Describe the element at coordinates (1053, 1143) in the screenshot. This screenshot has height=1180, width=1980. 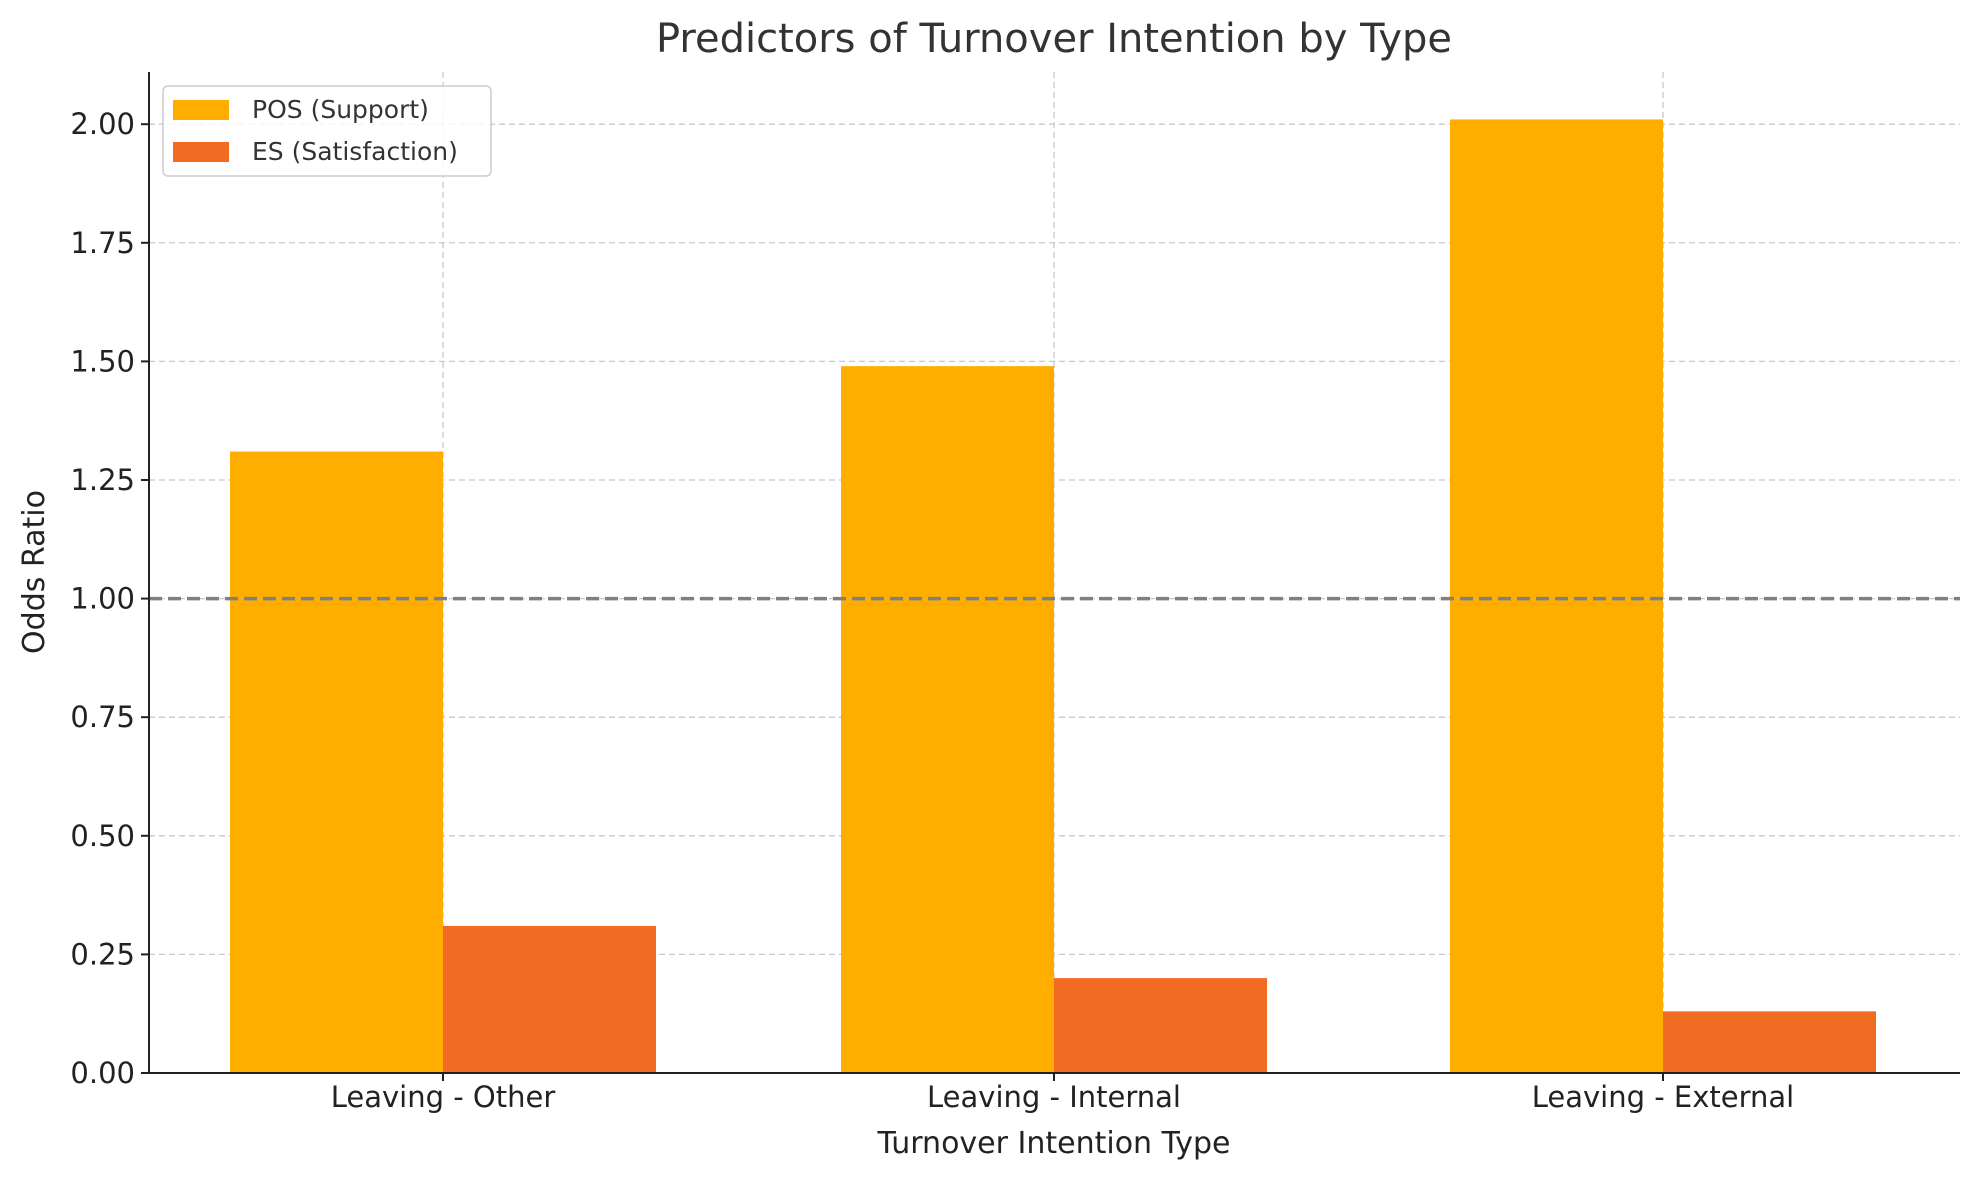
I see `x-axis-label: Turnover Intention Type` at that location.